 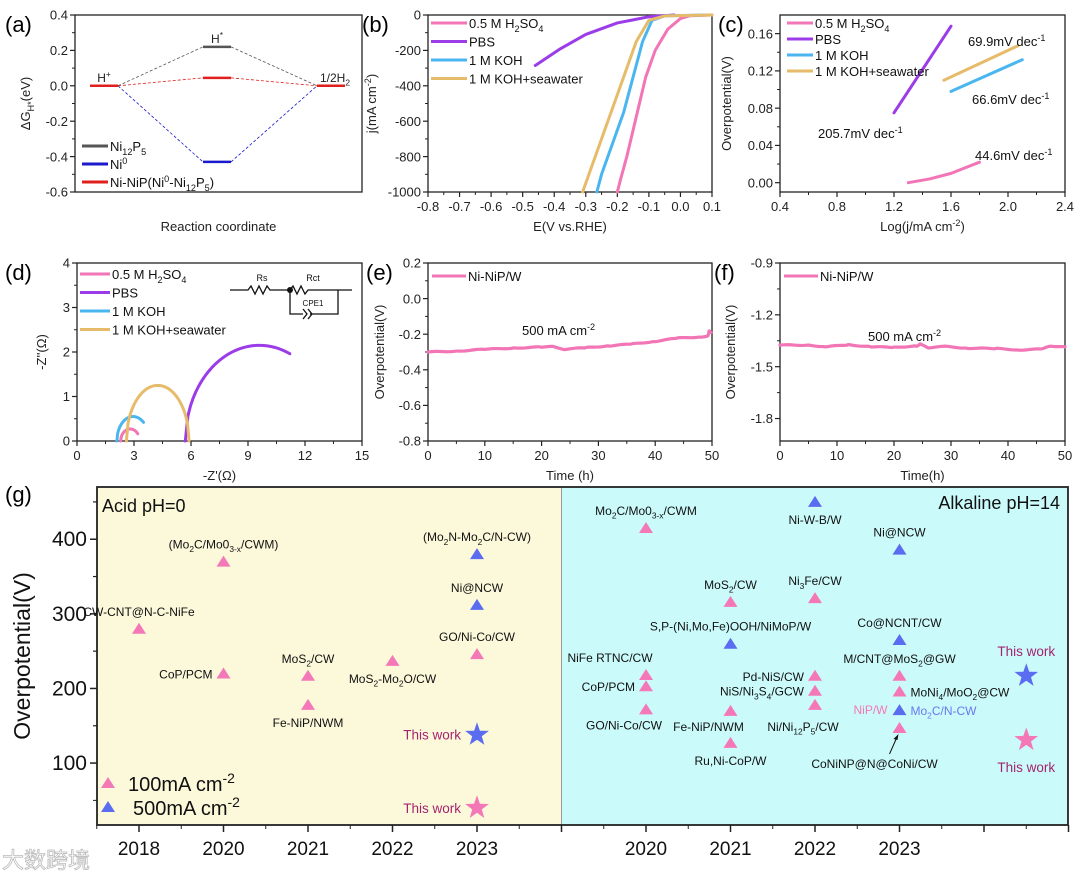 What do you see at coordinates (181, 783) in the screenshot?
I see `legend-label: 100mA cm-2` at bounding box center [181, 783].